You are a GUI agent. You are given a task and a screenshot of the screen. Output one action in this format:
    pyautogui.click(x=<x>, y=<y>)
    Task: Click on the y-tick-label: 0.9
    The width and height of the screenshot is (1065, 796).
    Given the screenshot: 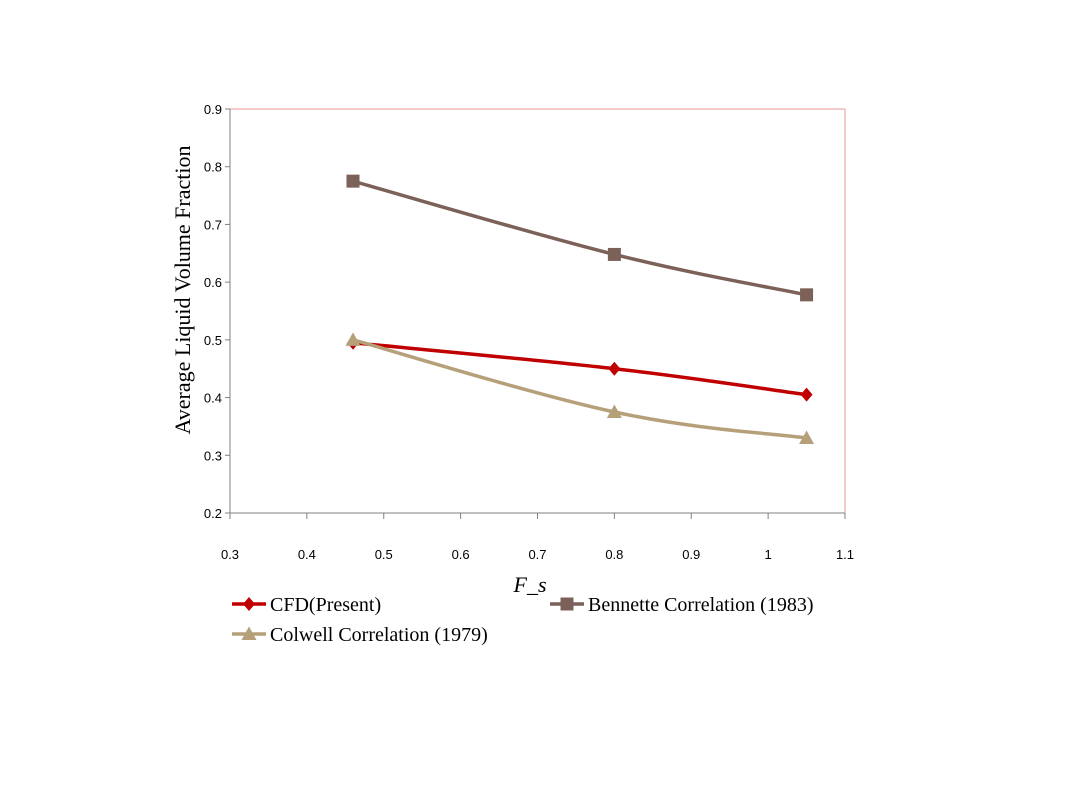 What is the action you would take?
    pyautogui.click(x=213, y=109)
    